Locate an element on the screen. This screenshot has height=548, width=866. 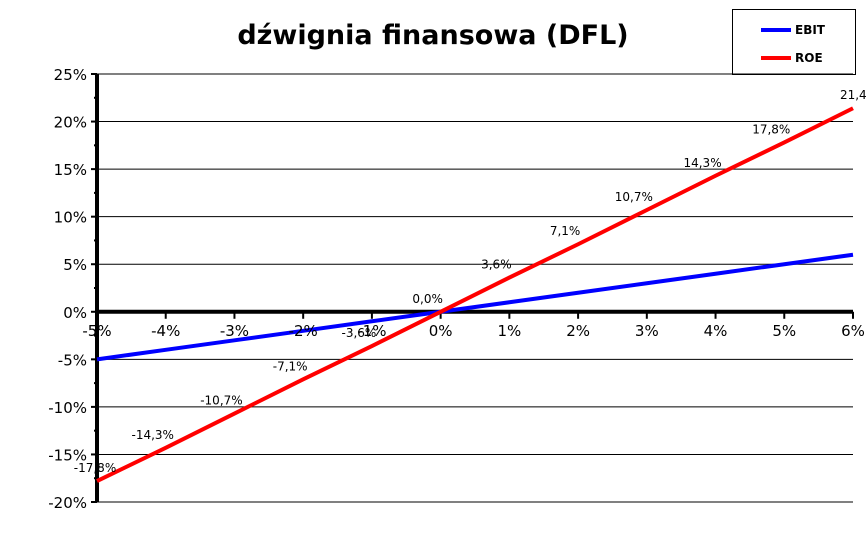
data-label-roe: 10,7% is located at coordinates (634, 197).